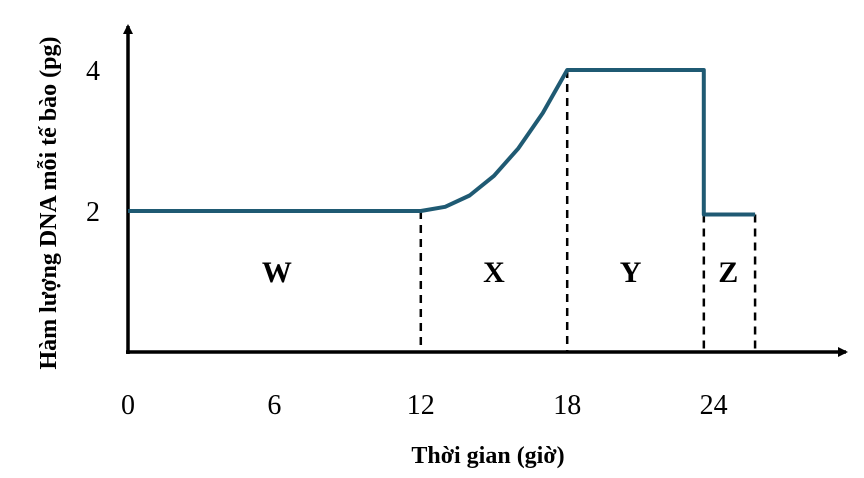 The image size is (864, 478). I want to click on y-tick-label: 2, so click(93, 212).